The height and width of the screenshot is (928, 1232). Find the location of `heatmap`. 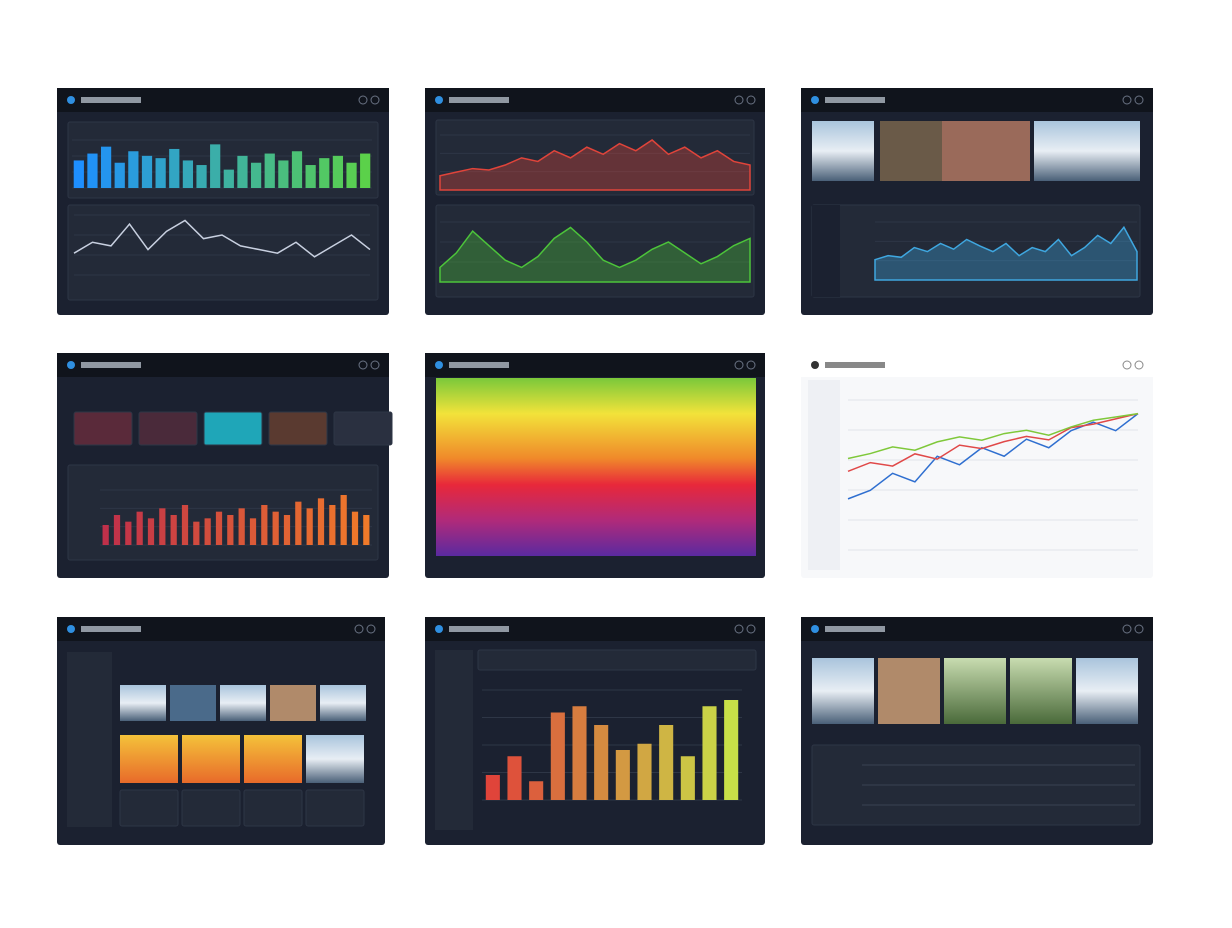

heatmap is located at coordinates (596, 467).